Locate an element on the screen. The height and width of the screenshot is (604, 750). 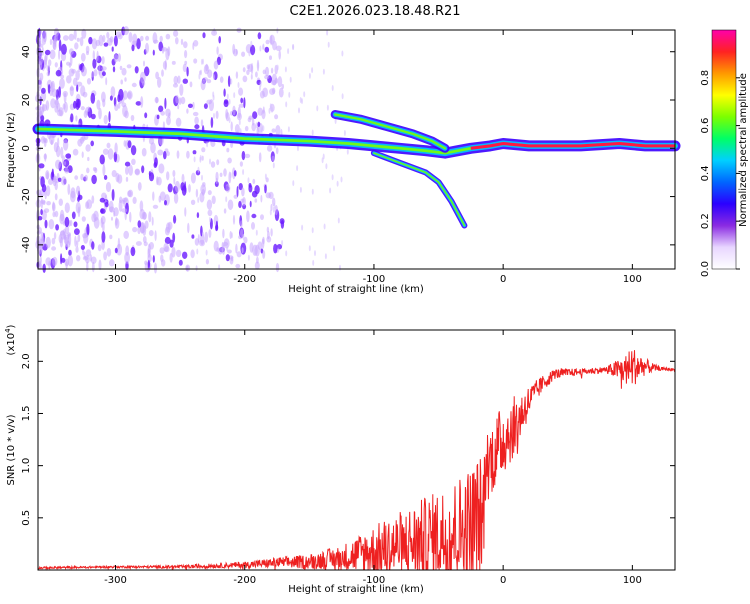
colorbar-label: Normalized spectral amplitude is located at coordinates (743, 150).